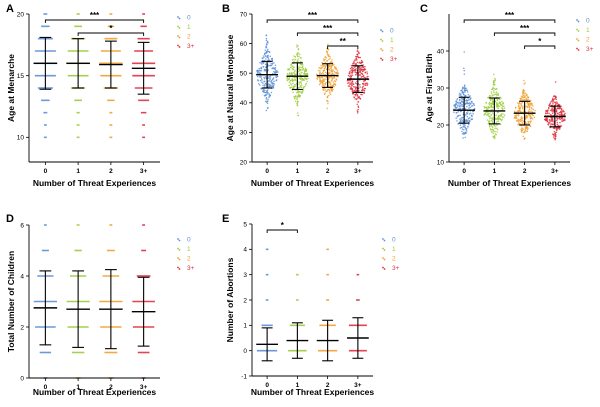 The image size is (600, 407). What do you see at coordinates (184, 240) in the screenshot?
I see `legend-item: 0` at bounding box center [184, 240].